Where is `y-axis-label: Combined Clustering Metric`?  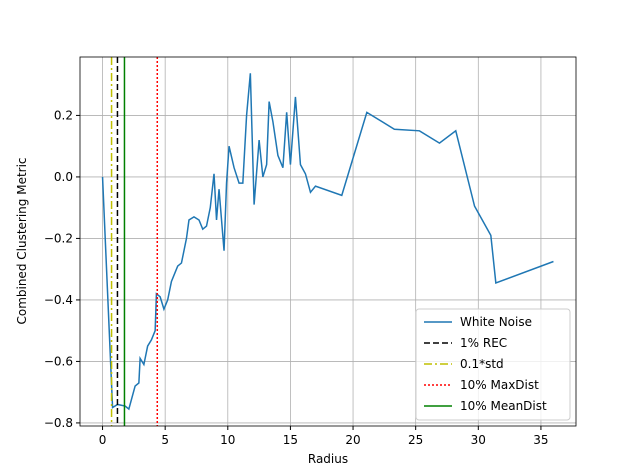 y-axis-label: Combined Clustering Metric is located at coordinates (22, 240).